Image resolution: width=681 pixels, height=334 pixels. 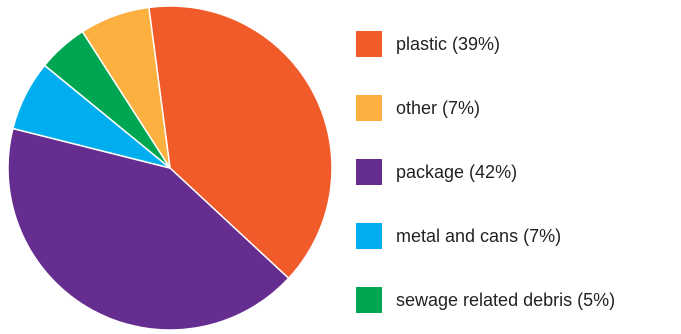 What do you see at coordinates (485, 108) in the screenshot?
I see `legend-item: other (7%)` at bounding box center [485, 108].